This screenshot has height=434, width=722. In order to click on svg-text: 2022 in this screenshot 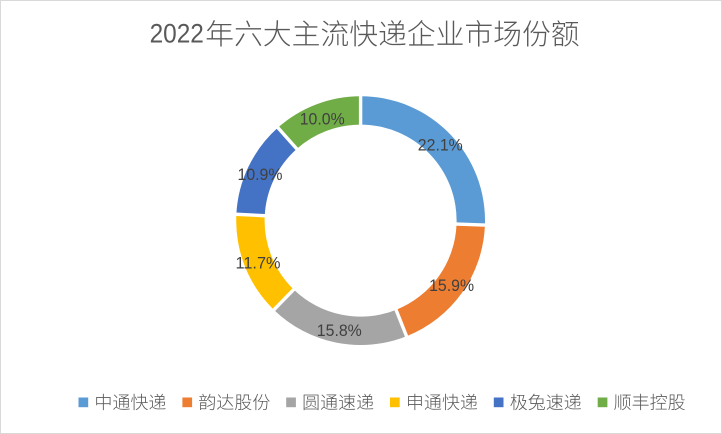, I will do `click(177, 34)`.